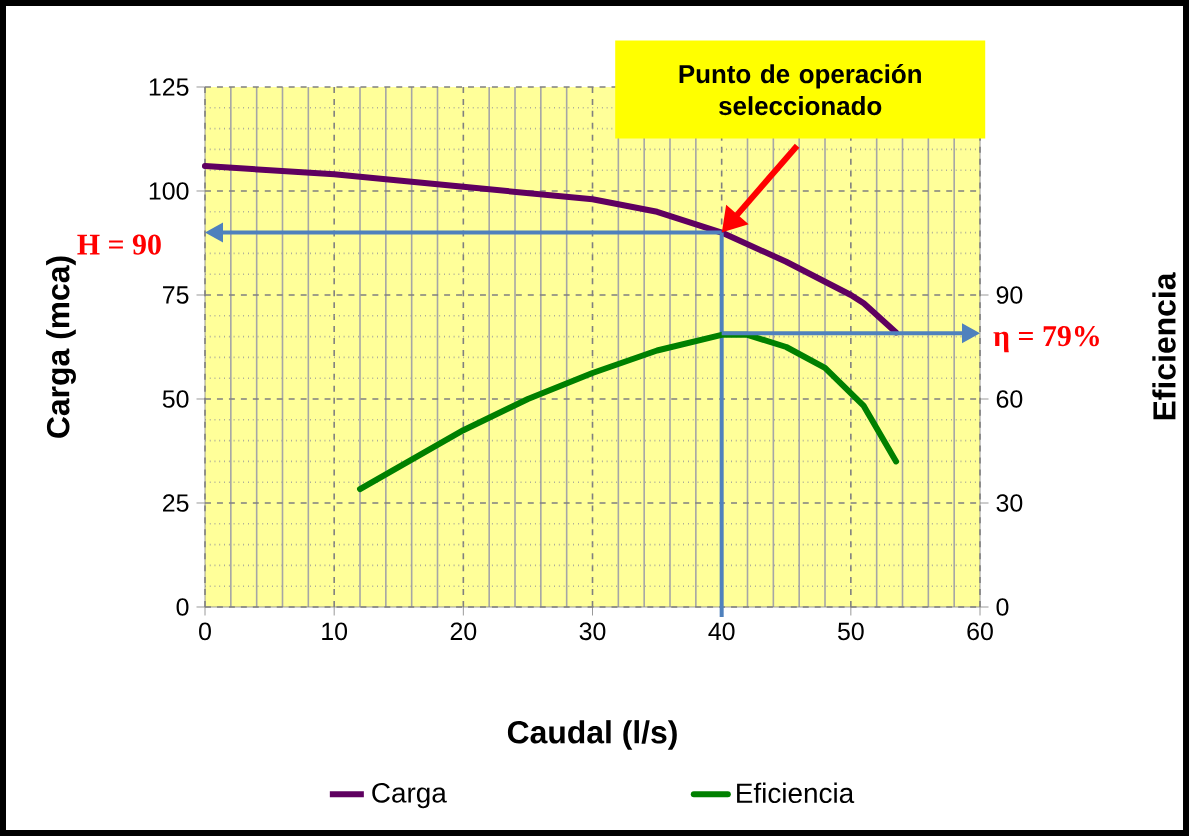 The image size is (1189, 836). I want to click on y2-tick-label: 0, so click(1002, 607).